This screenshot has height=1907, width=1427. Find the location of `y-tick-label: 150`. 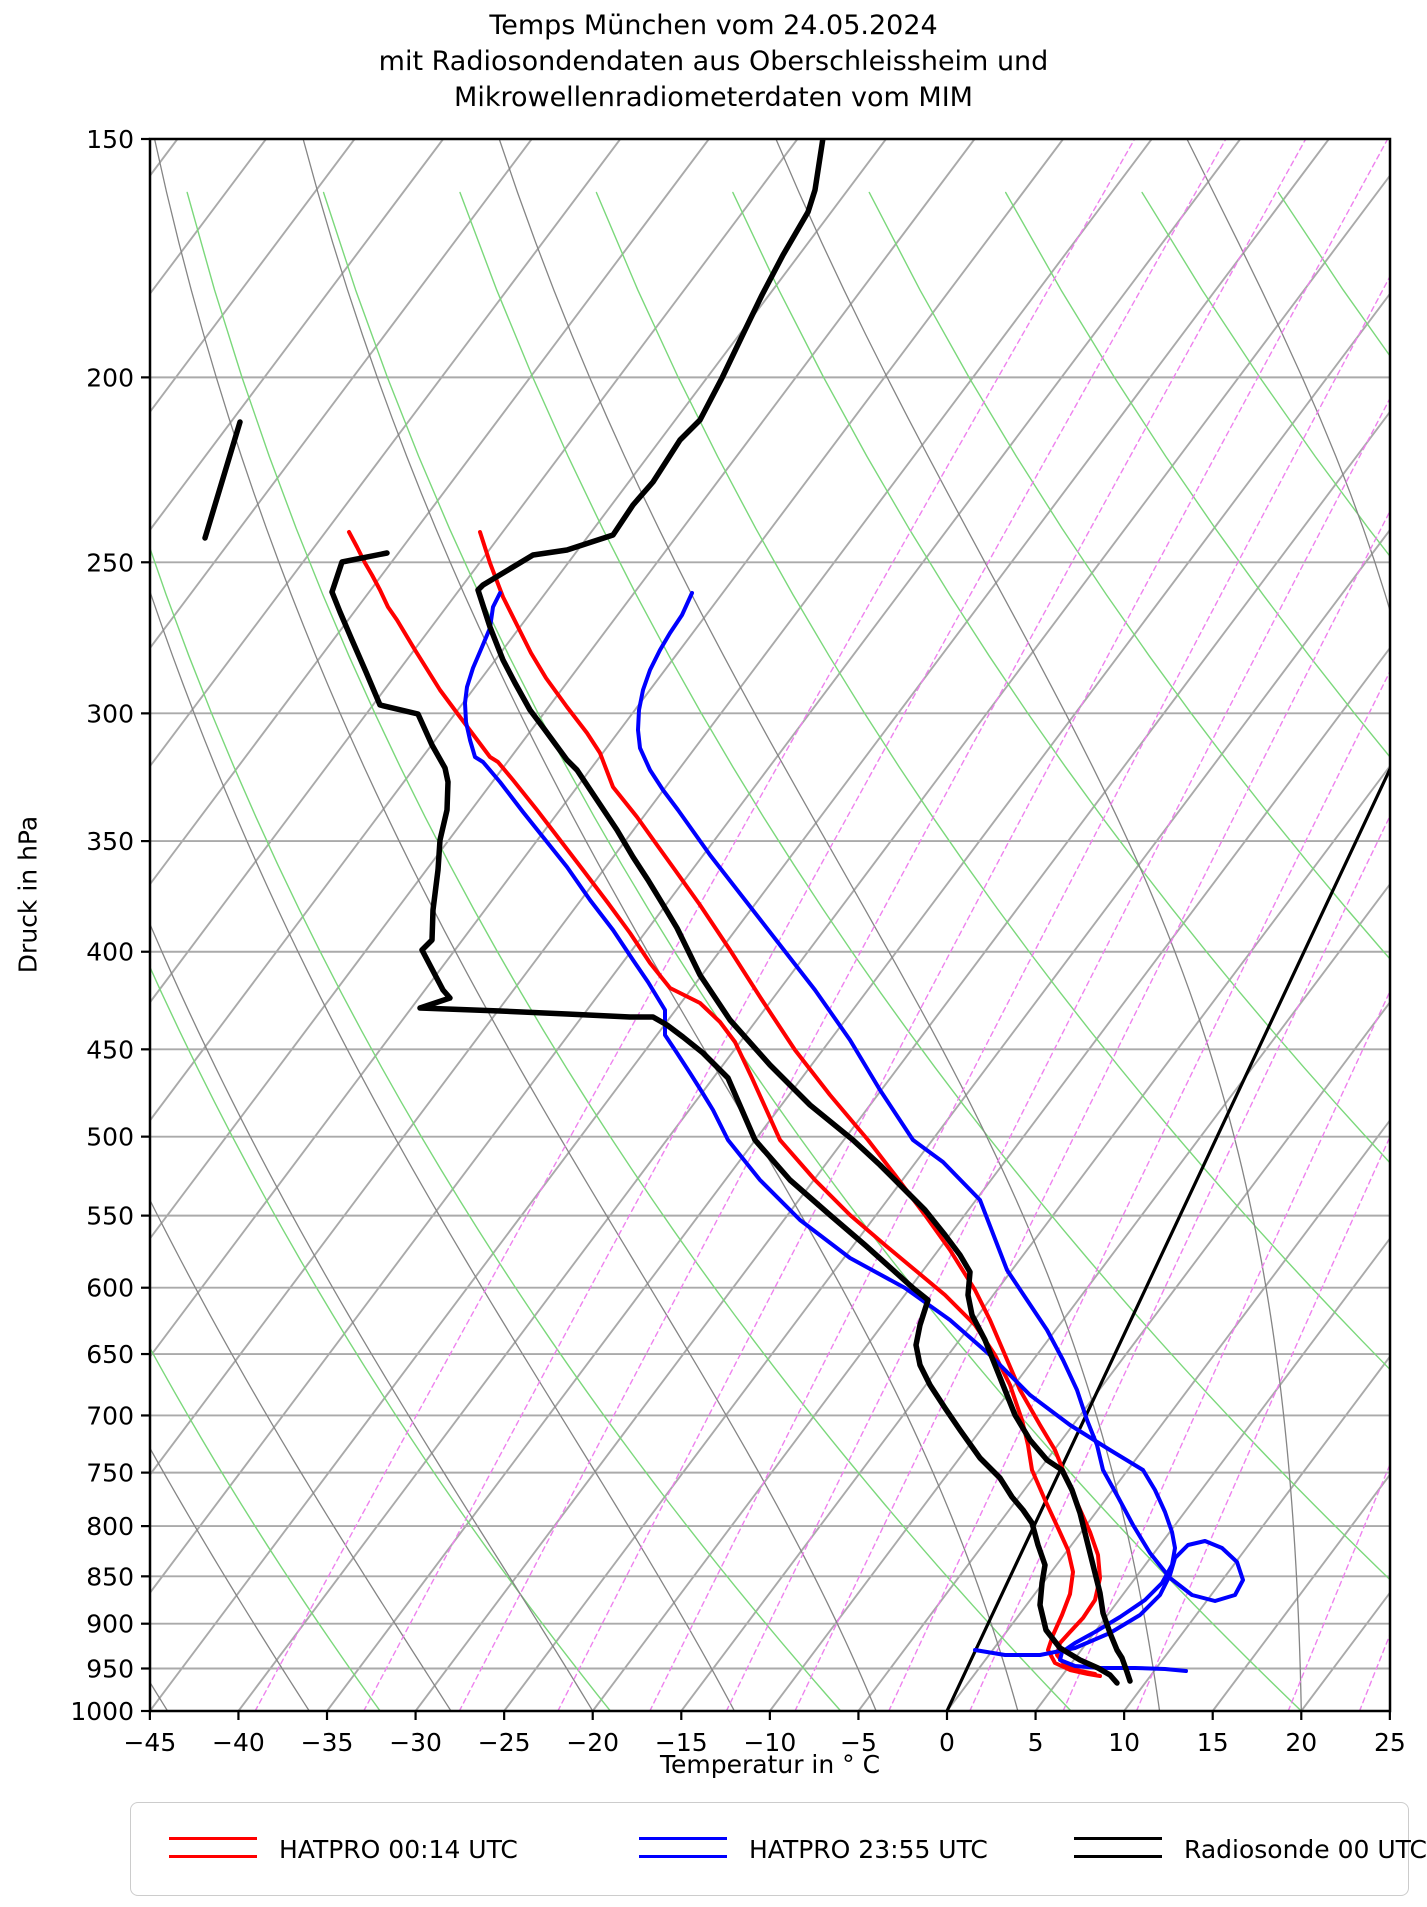

y-tick-label: 150 is located at coordinates (110, 139).